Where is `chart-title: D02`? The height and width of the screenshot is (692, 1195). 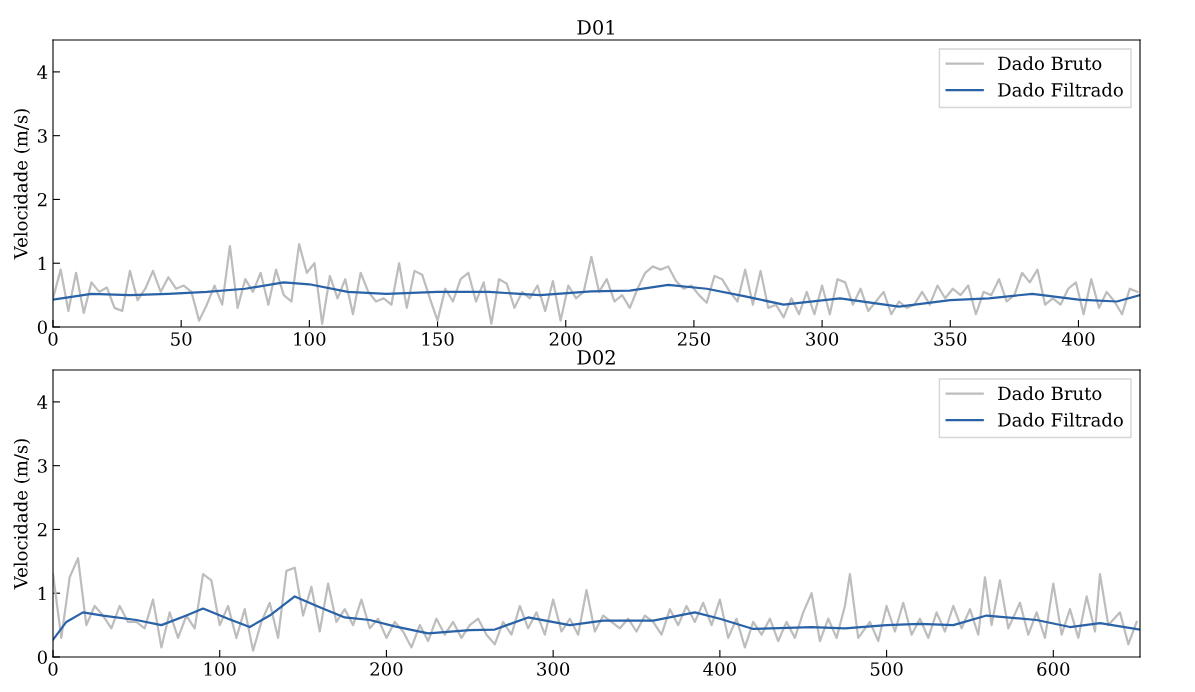 chart-title: D02 is located at coordinates (596, 357).